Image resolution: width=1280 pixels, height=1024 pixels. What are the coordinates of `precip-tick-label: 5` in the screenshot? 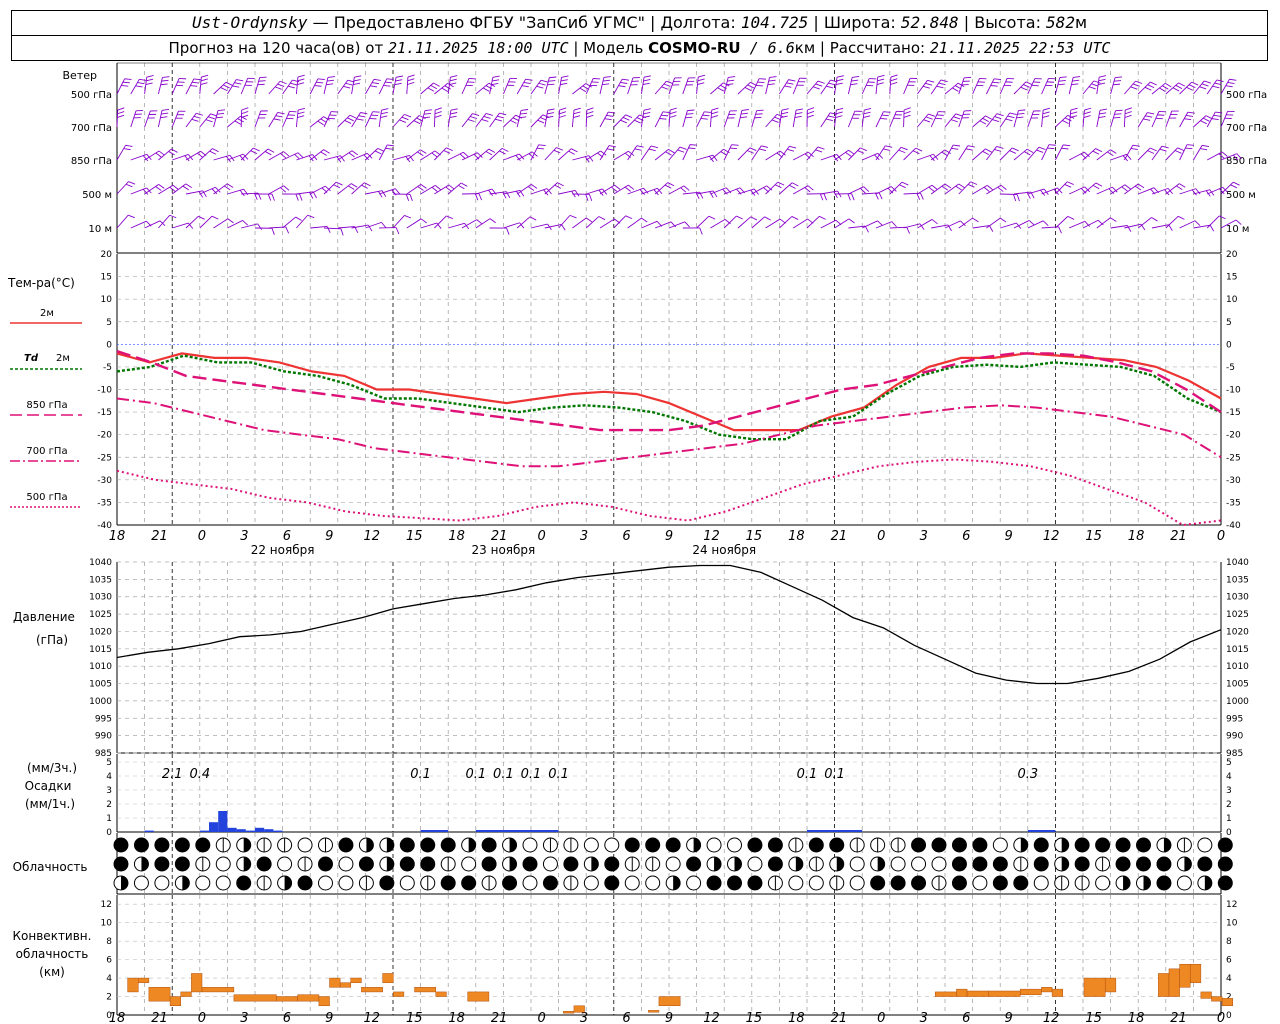 It's located at (109, 763).